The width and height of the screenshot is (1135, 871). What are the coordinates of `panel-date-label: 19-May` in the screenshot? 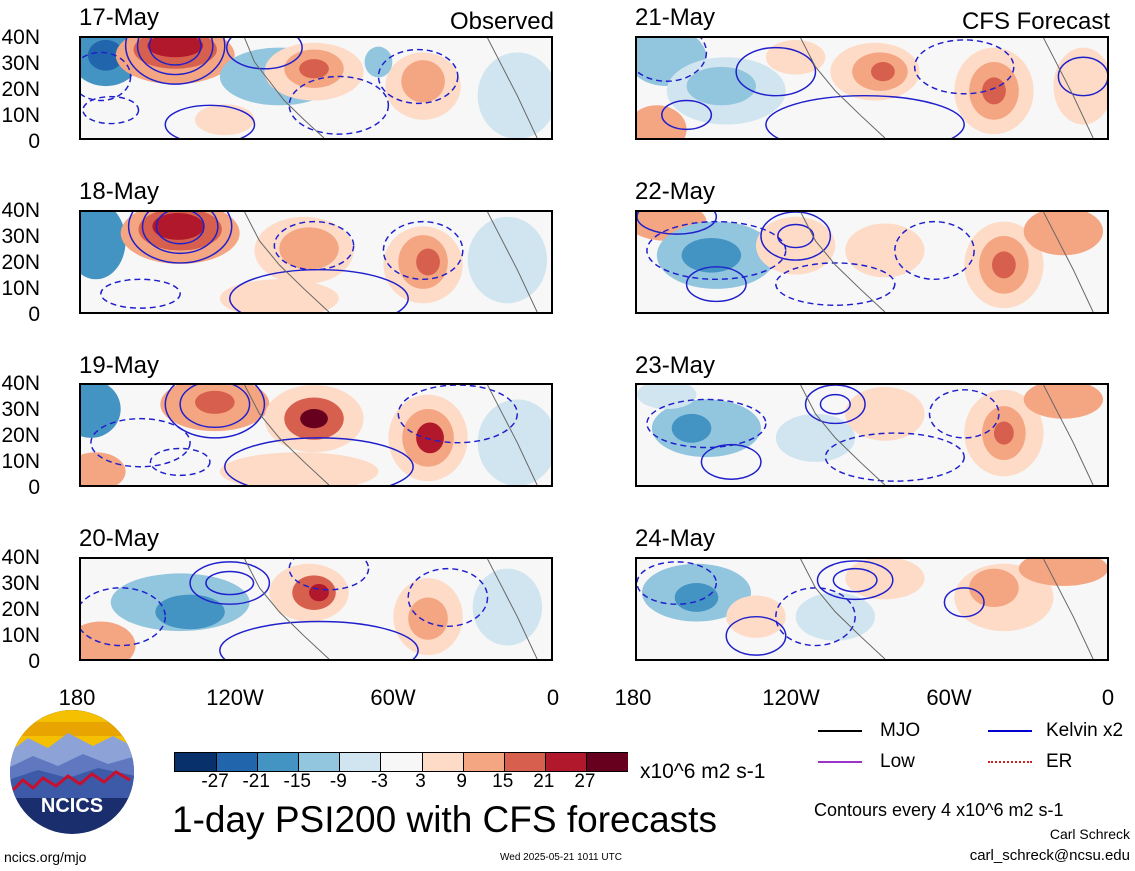 It's located at (119, 365).